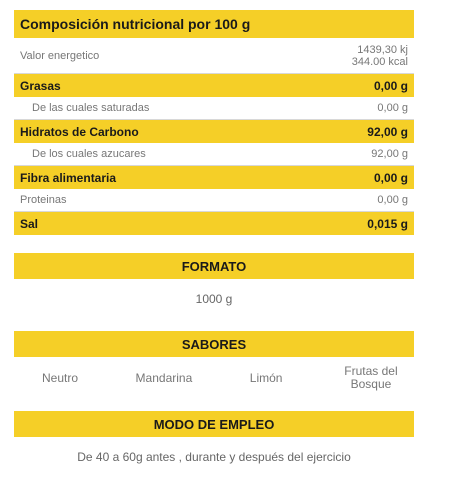 The height and width of the screenshot is (477, 460). I want to click on modo-empleo-header: MODO DE EMPLEO, so click(214, 424).